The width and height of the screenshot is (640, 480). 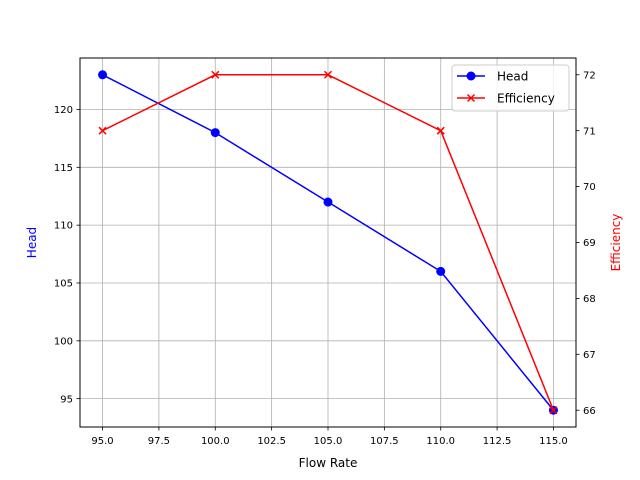 What do you see at coordinates (66, 399) in the screenshot?
I see `y-left-tick-label: 95` at bounding box center [66, 399].